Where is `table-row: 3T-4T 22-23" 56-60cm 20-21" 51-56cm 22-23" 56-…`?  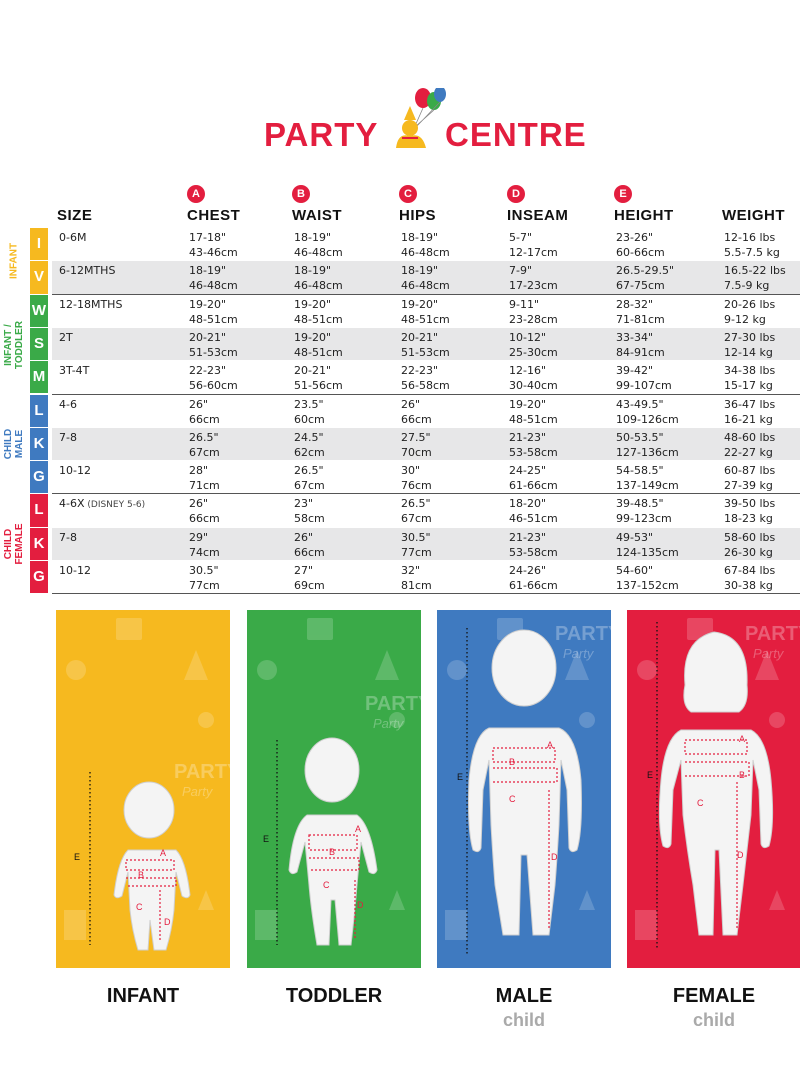 table-row: 3T-4T 22-23" 56-60cm 20-21" 51-56cm 22-23" 56-… is located at coordinates (426, 377).